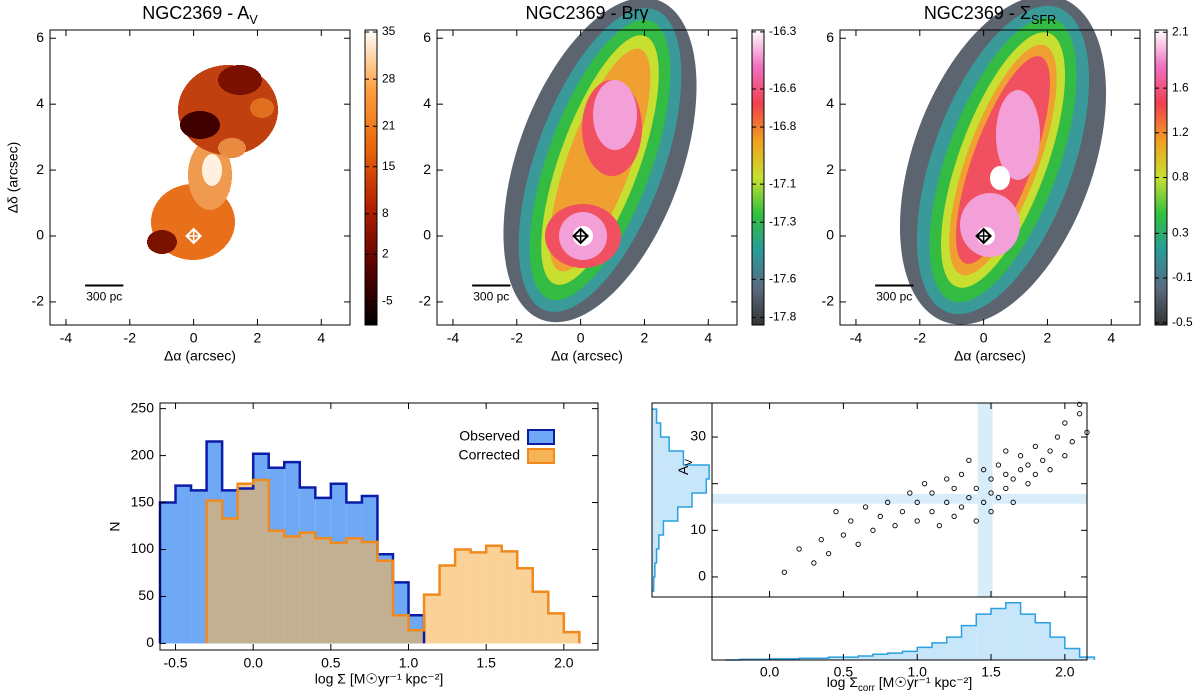 The height and width of the screenshot is (696, 1200). Describe the element at coordinates (899, 682) in the screenshot. I see `x-axis-label: log Σcorr [M☉yr⁻¹ kpc⁻²]` at that location.